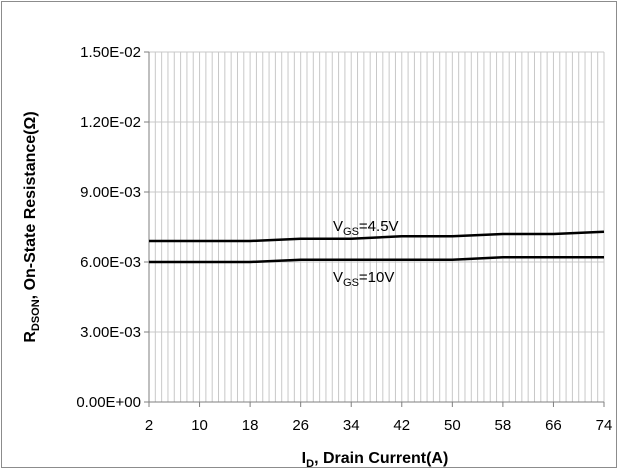 Image resolution: width=620 pixels, height=471 pixels. Describe the element at coordinates (351, 232) in the screenshot. I see `series-label-vgs-4.5v-sub: GS` at that location.